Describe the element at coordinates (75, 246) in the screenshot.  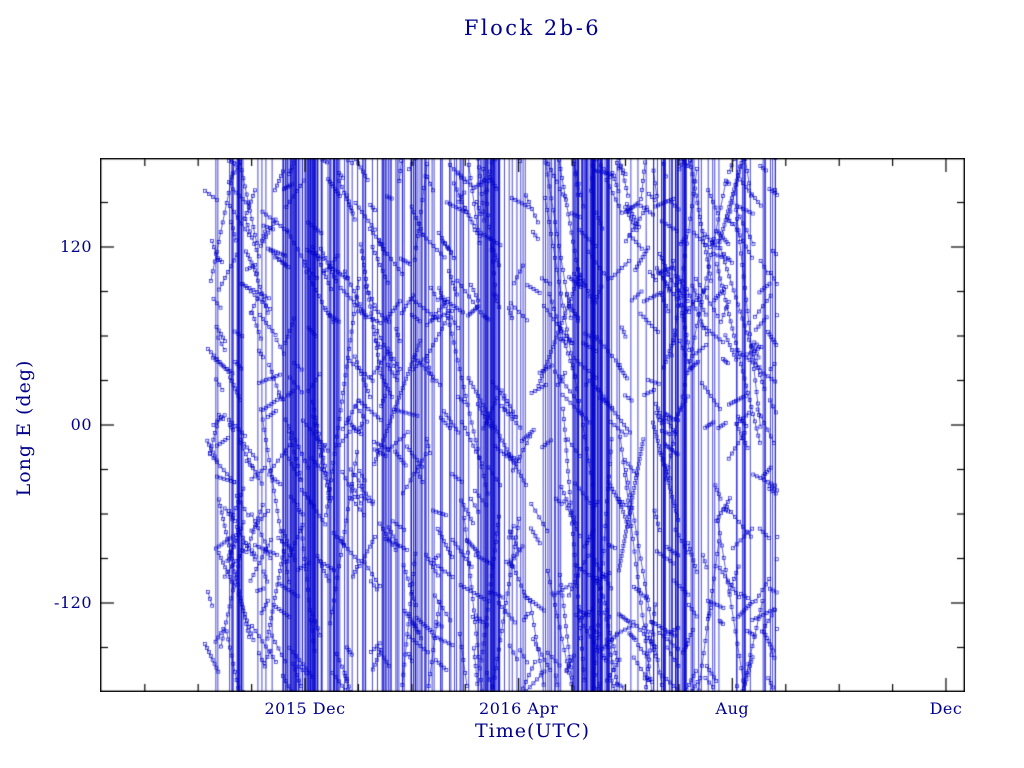
I see `y-tick-label: 120` at that location.